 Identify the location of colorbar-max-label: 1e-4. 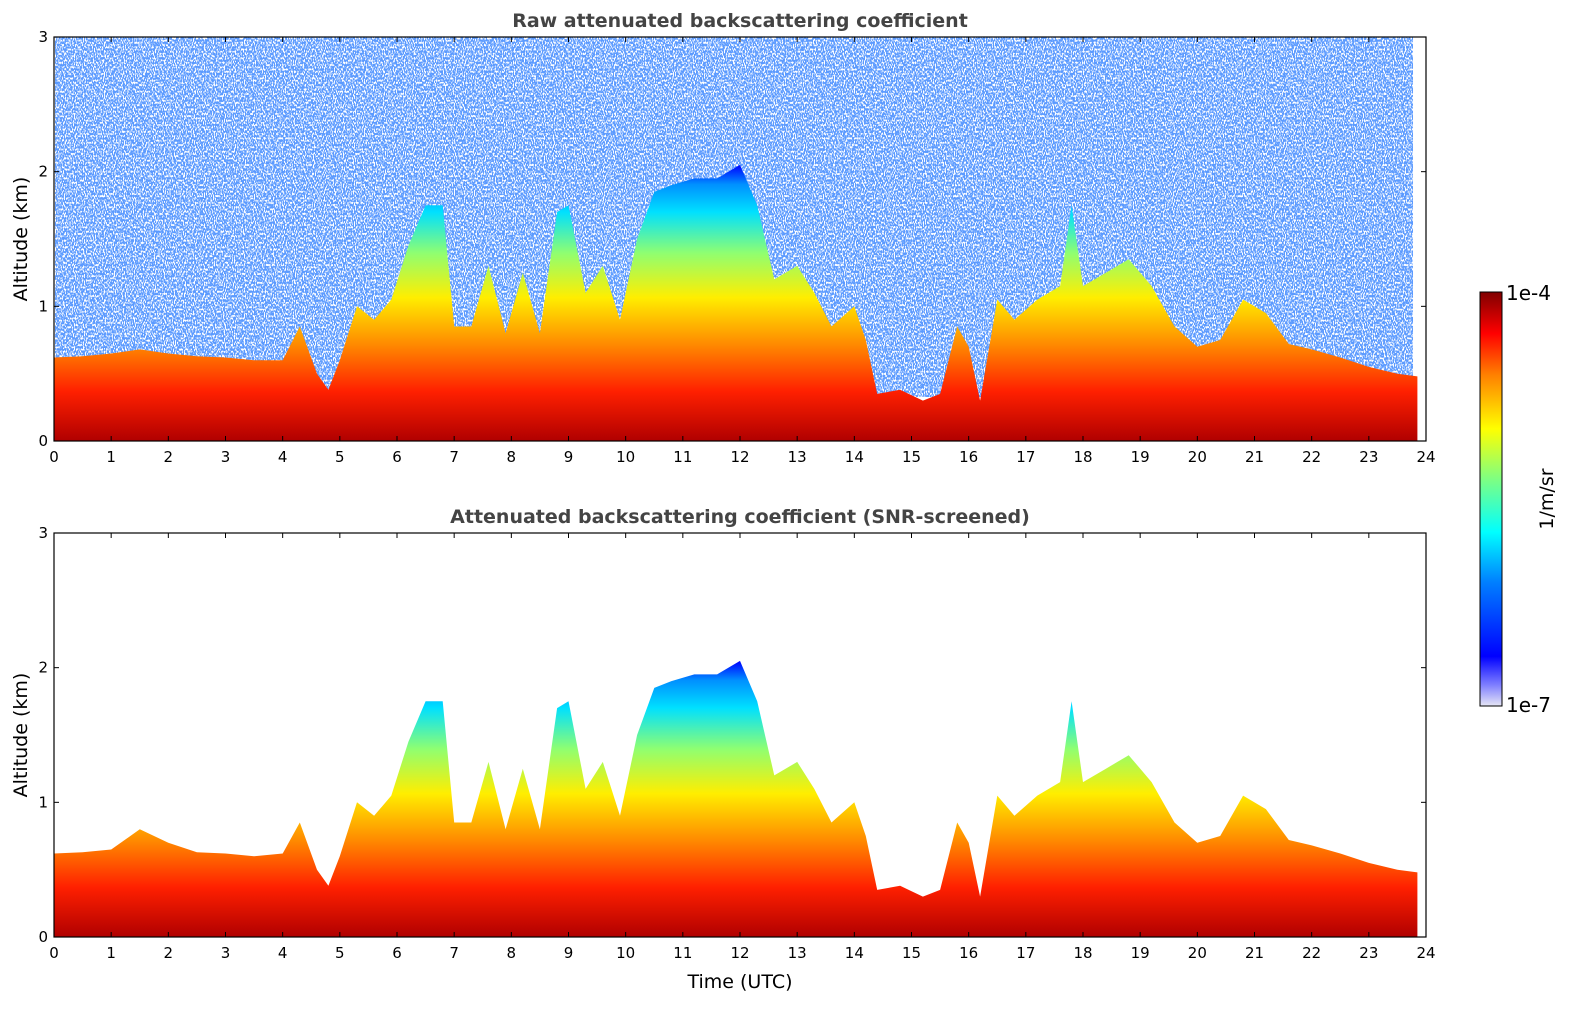
(1528, 293).